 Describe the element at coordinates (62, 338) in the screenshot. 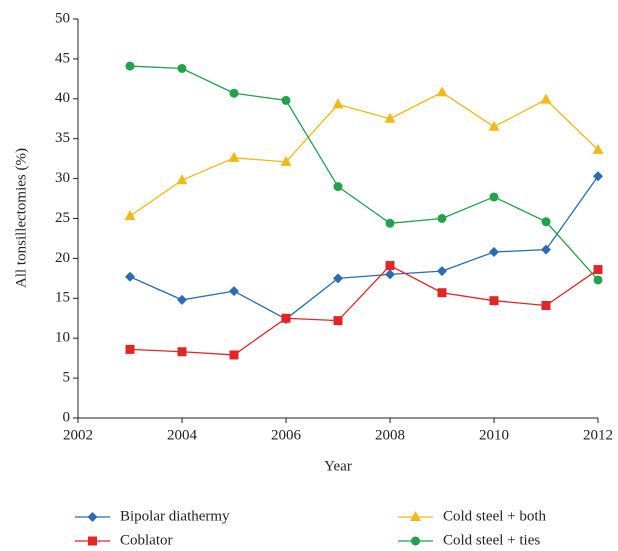

I see `y-tick-label: 10` at that location.